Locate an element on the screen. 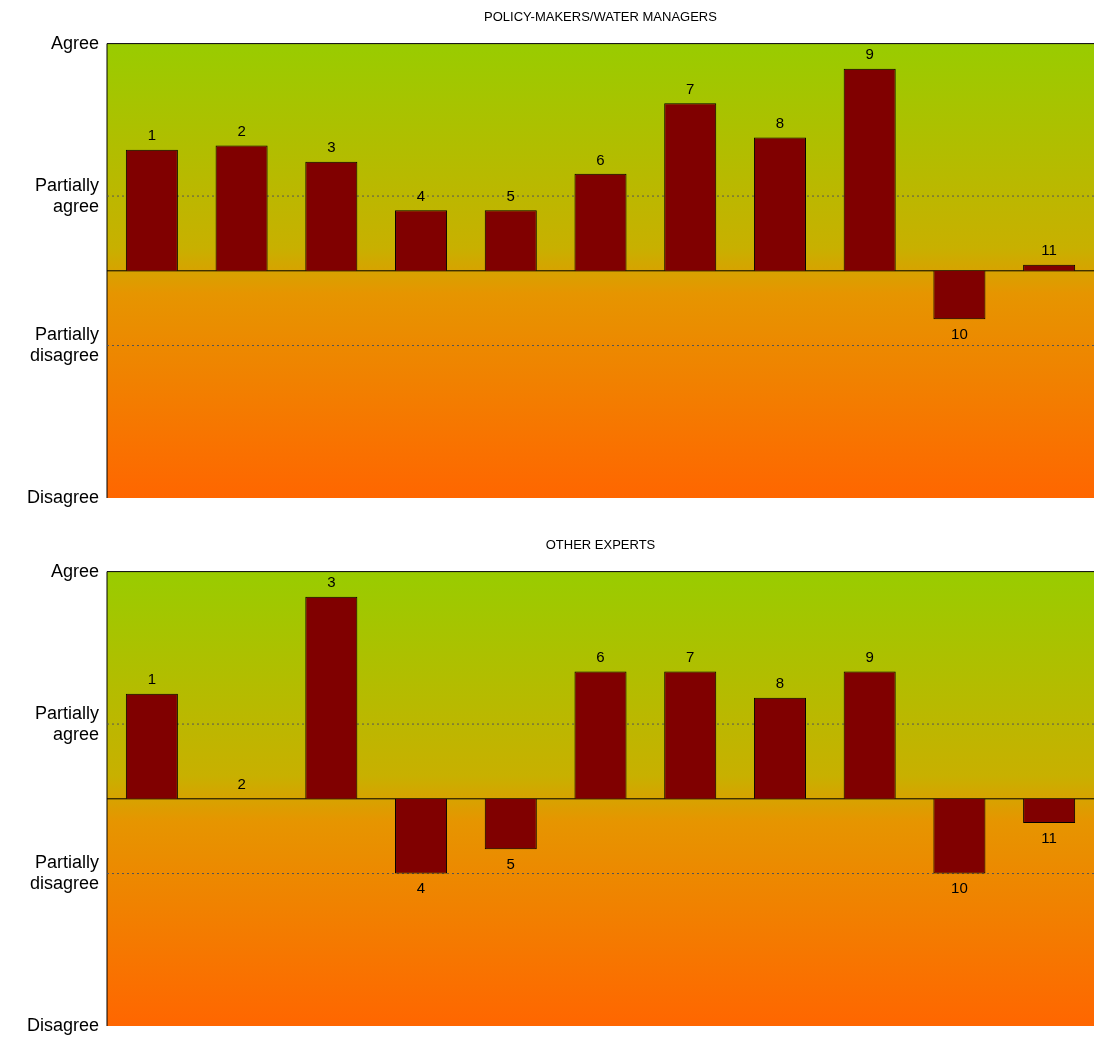 This screenshot has height=1057, width=1094. chart-title: OTHER EXPERTS is located at coordinates (600, 545).